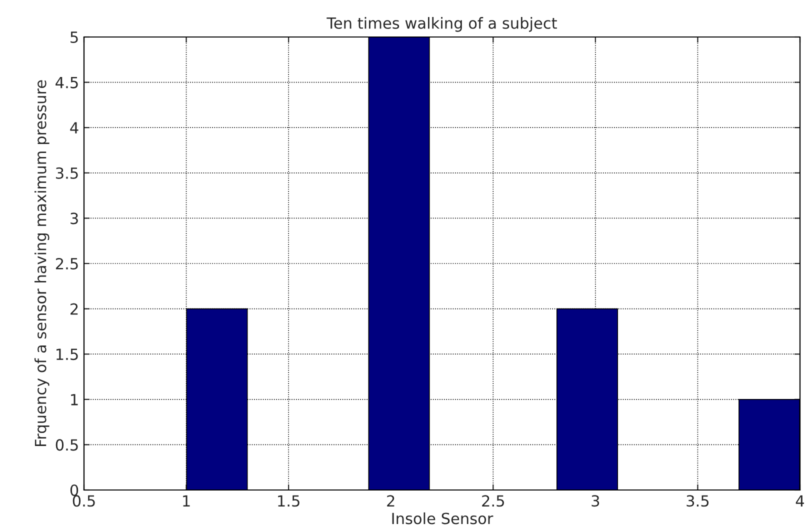 This screenshot has width=812, height=531. Describe the element at coordinates (67, 82) in the screenshot. I see `y-tick-label: 4.5` at that location.